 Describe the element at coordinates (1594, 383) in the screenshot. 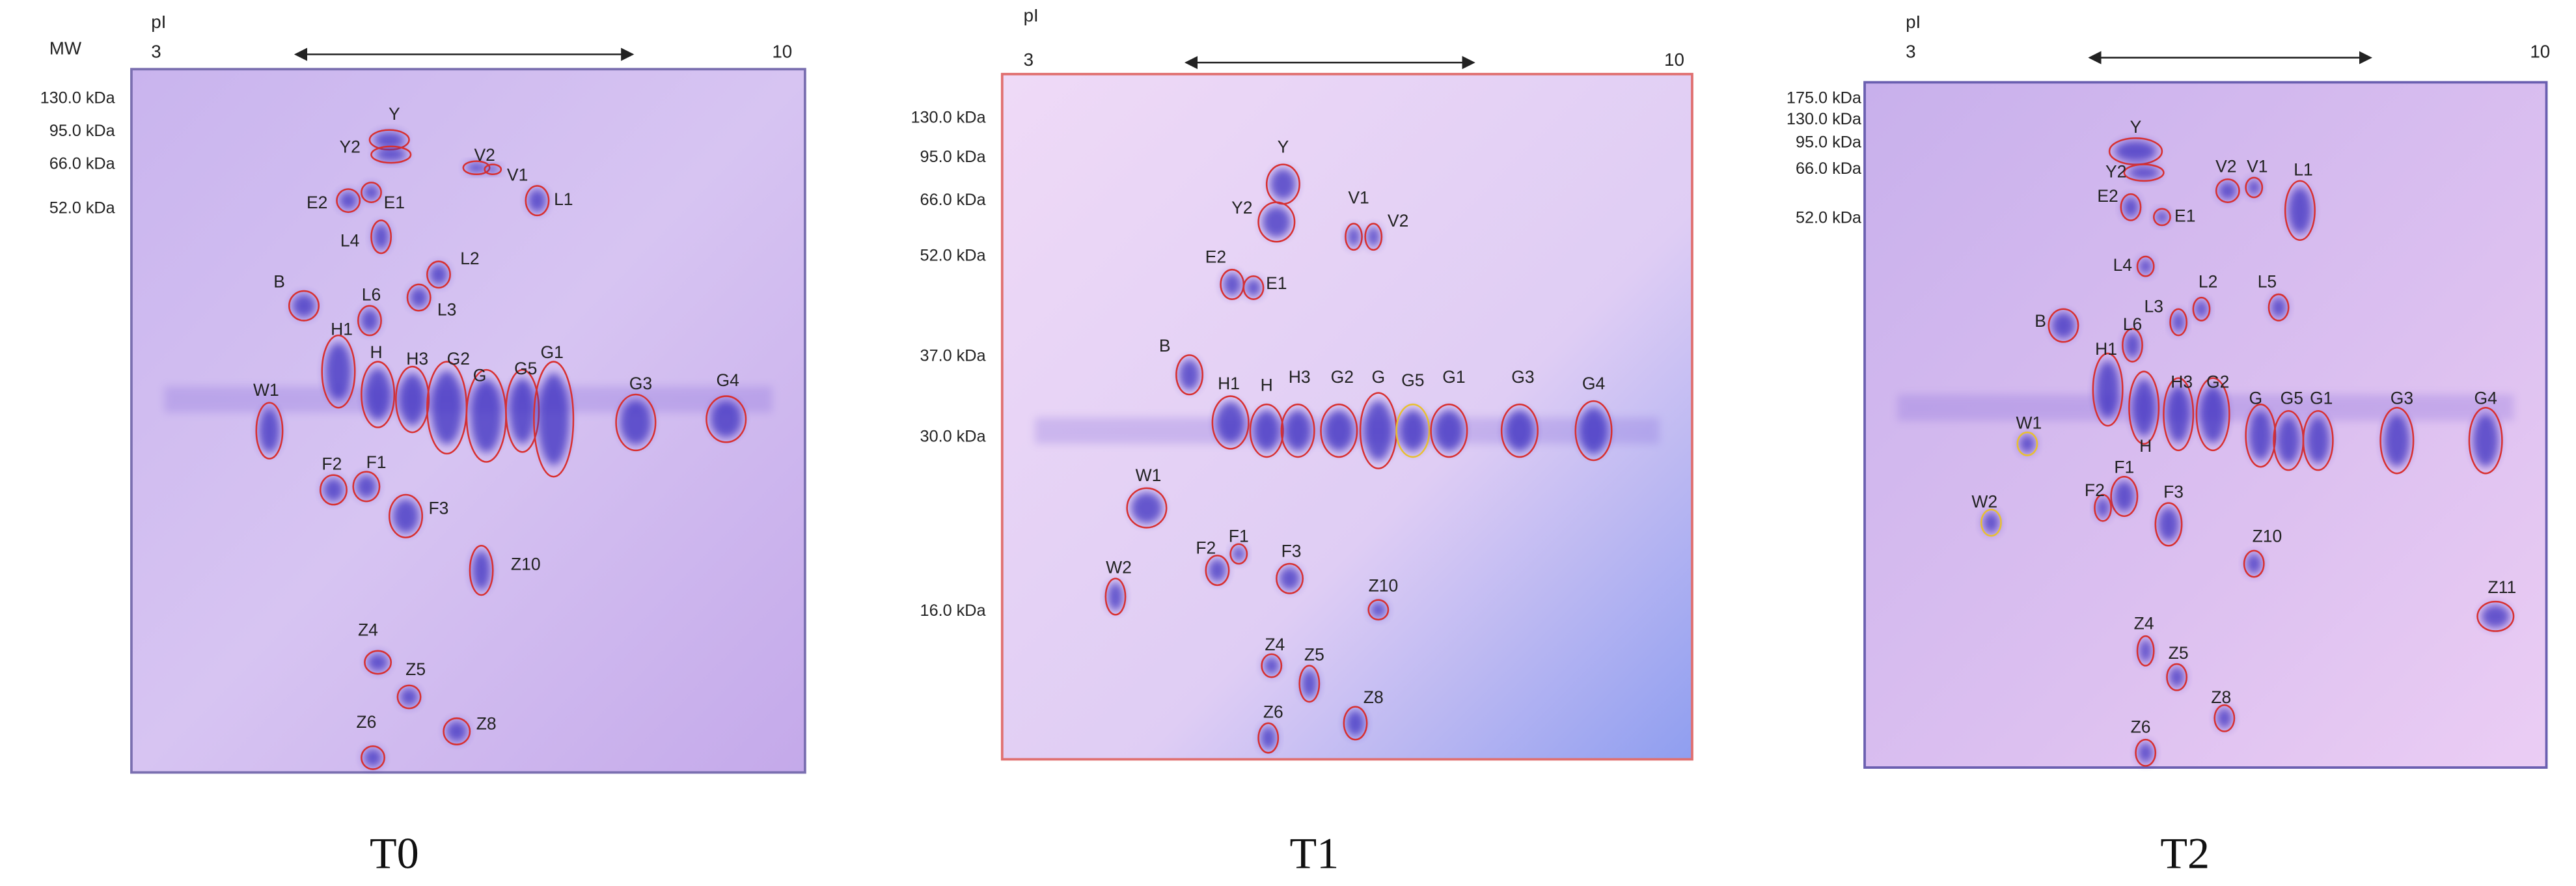

I see `spot-label: G4` at that location.